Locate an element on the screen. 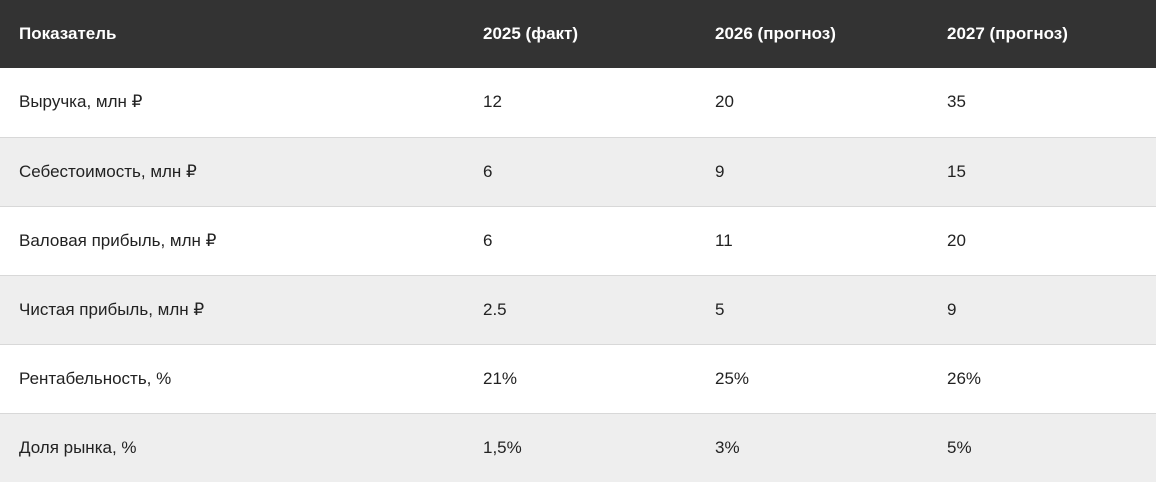 The image size is (1156, 482). cell-2025: 21% is located at coordinates (580, 379).